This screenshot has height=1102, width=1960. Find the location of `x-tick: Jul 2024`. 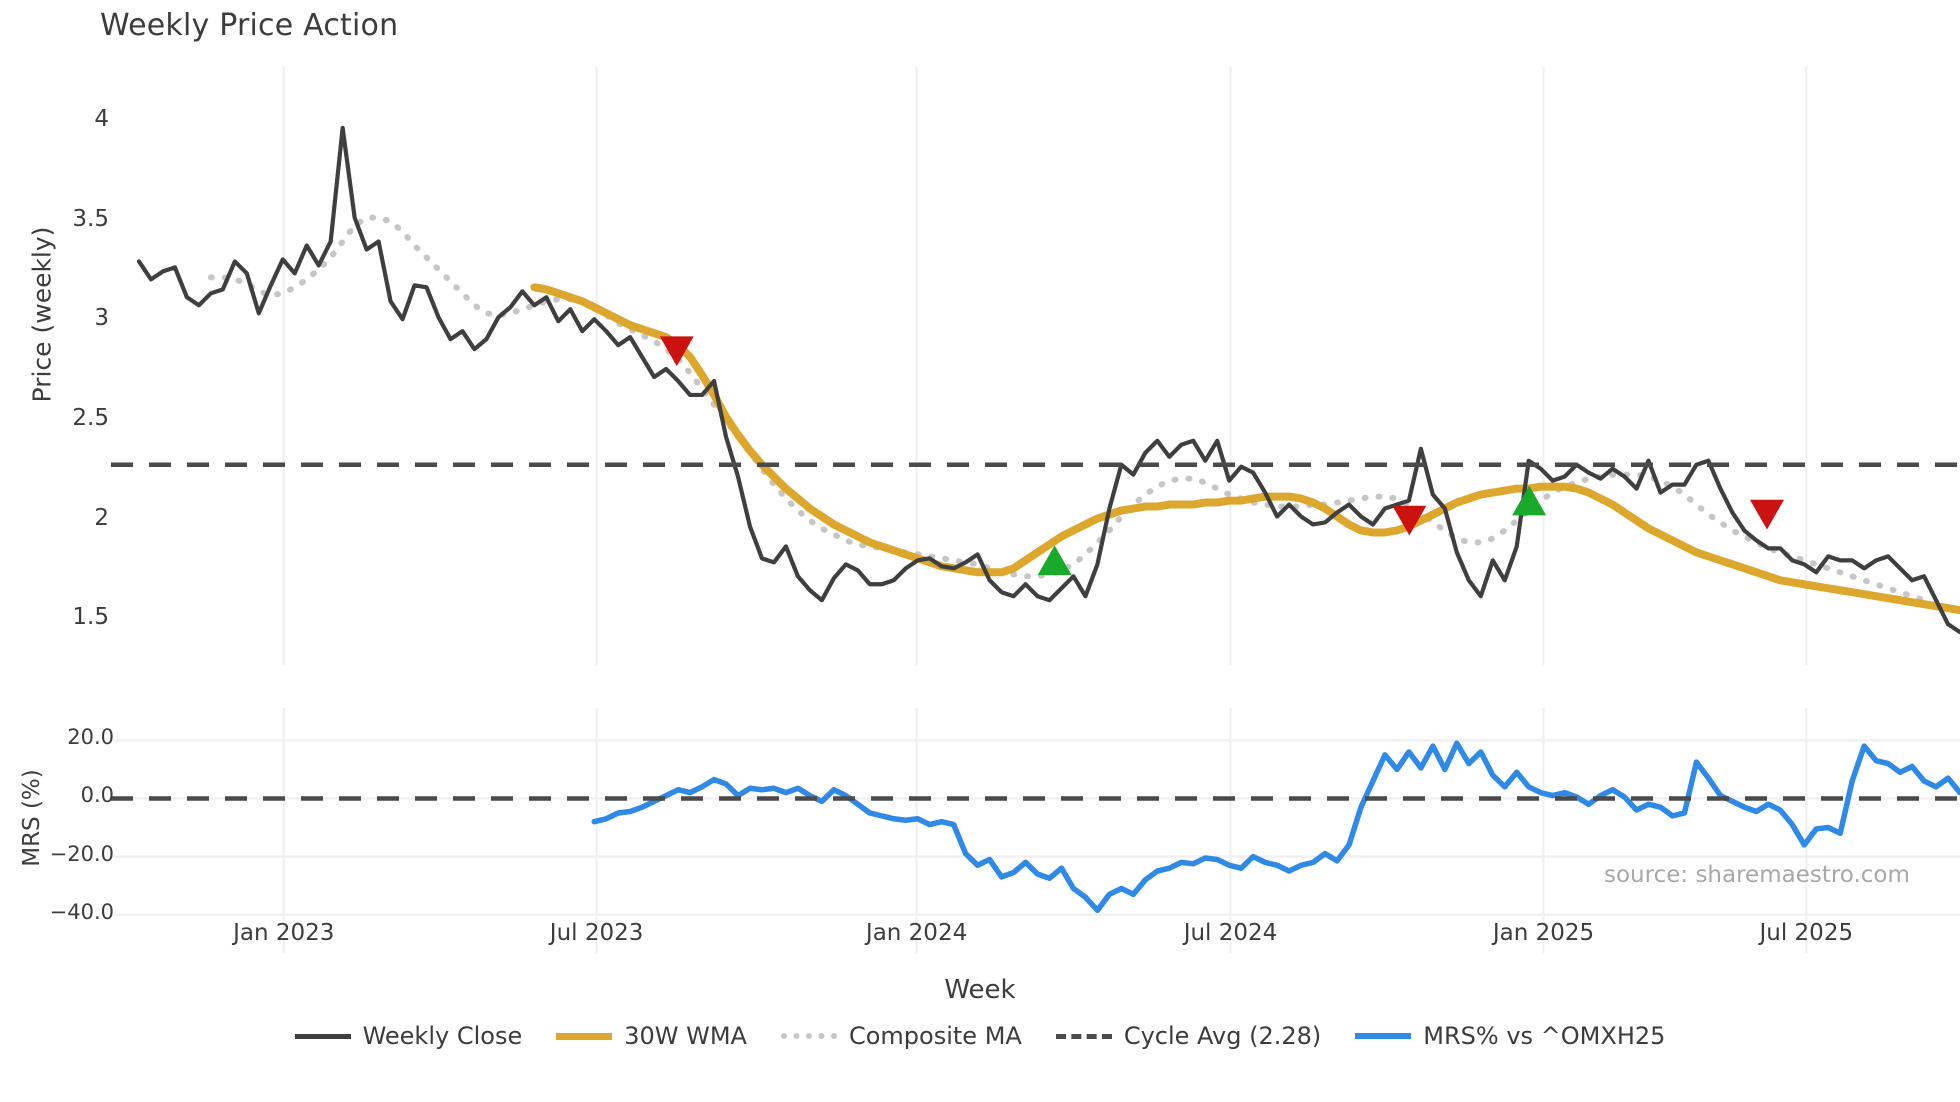

x-tick: Jul 2024 is located at coordinates (1230, 933).